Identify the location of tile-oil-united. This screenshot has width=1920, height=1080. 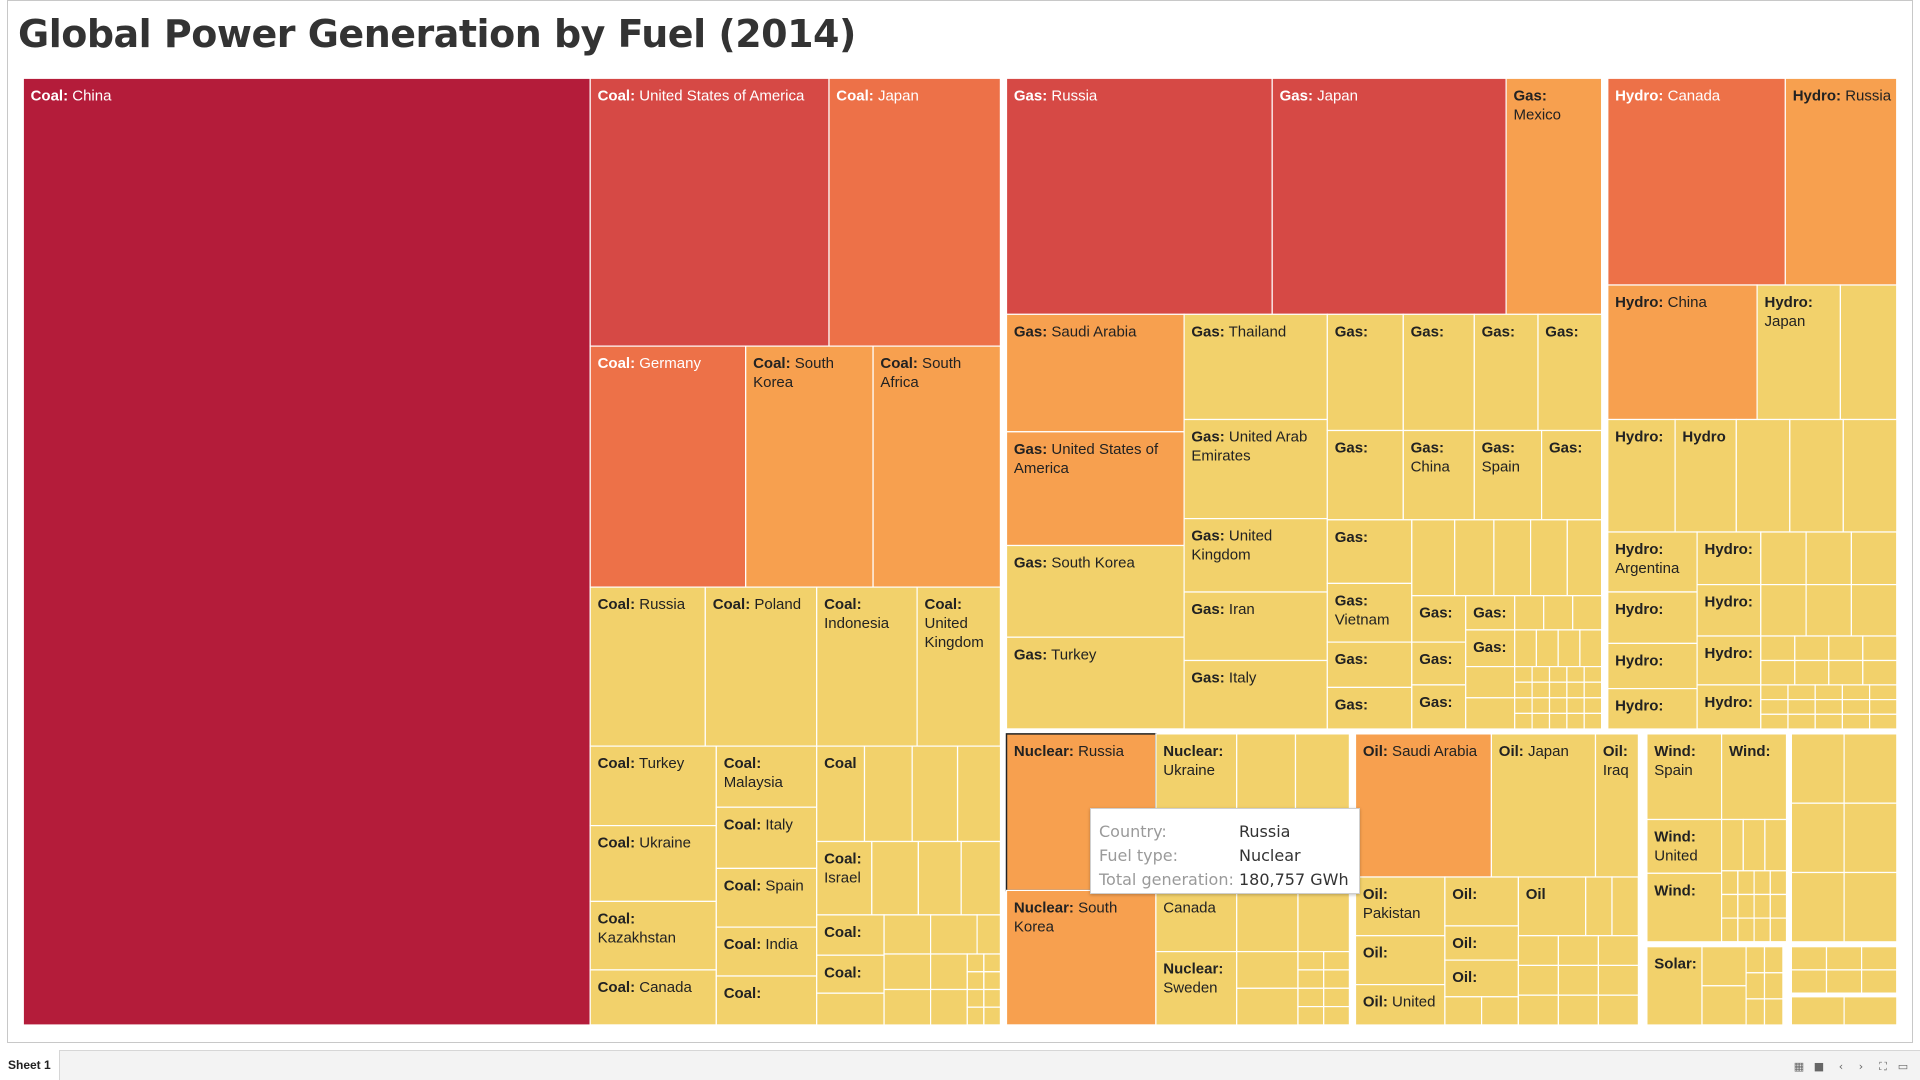
(1400, 1004).